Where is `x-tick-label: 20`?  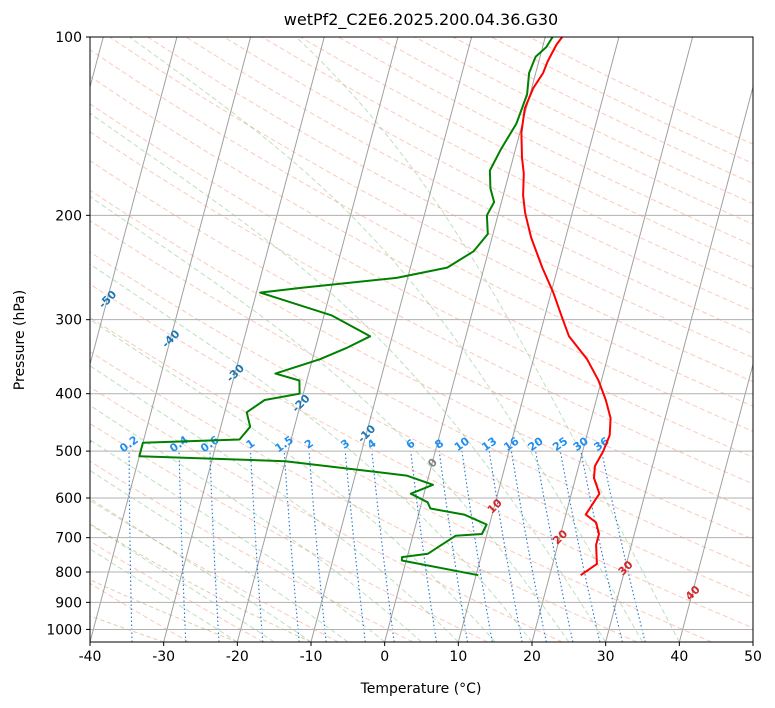
x-tick-label: 20 is located at coordinates (532, 657).